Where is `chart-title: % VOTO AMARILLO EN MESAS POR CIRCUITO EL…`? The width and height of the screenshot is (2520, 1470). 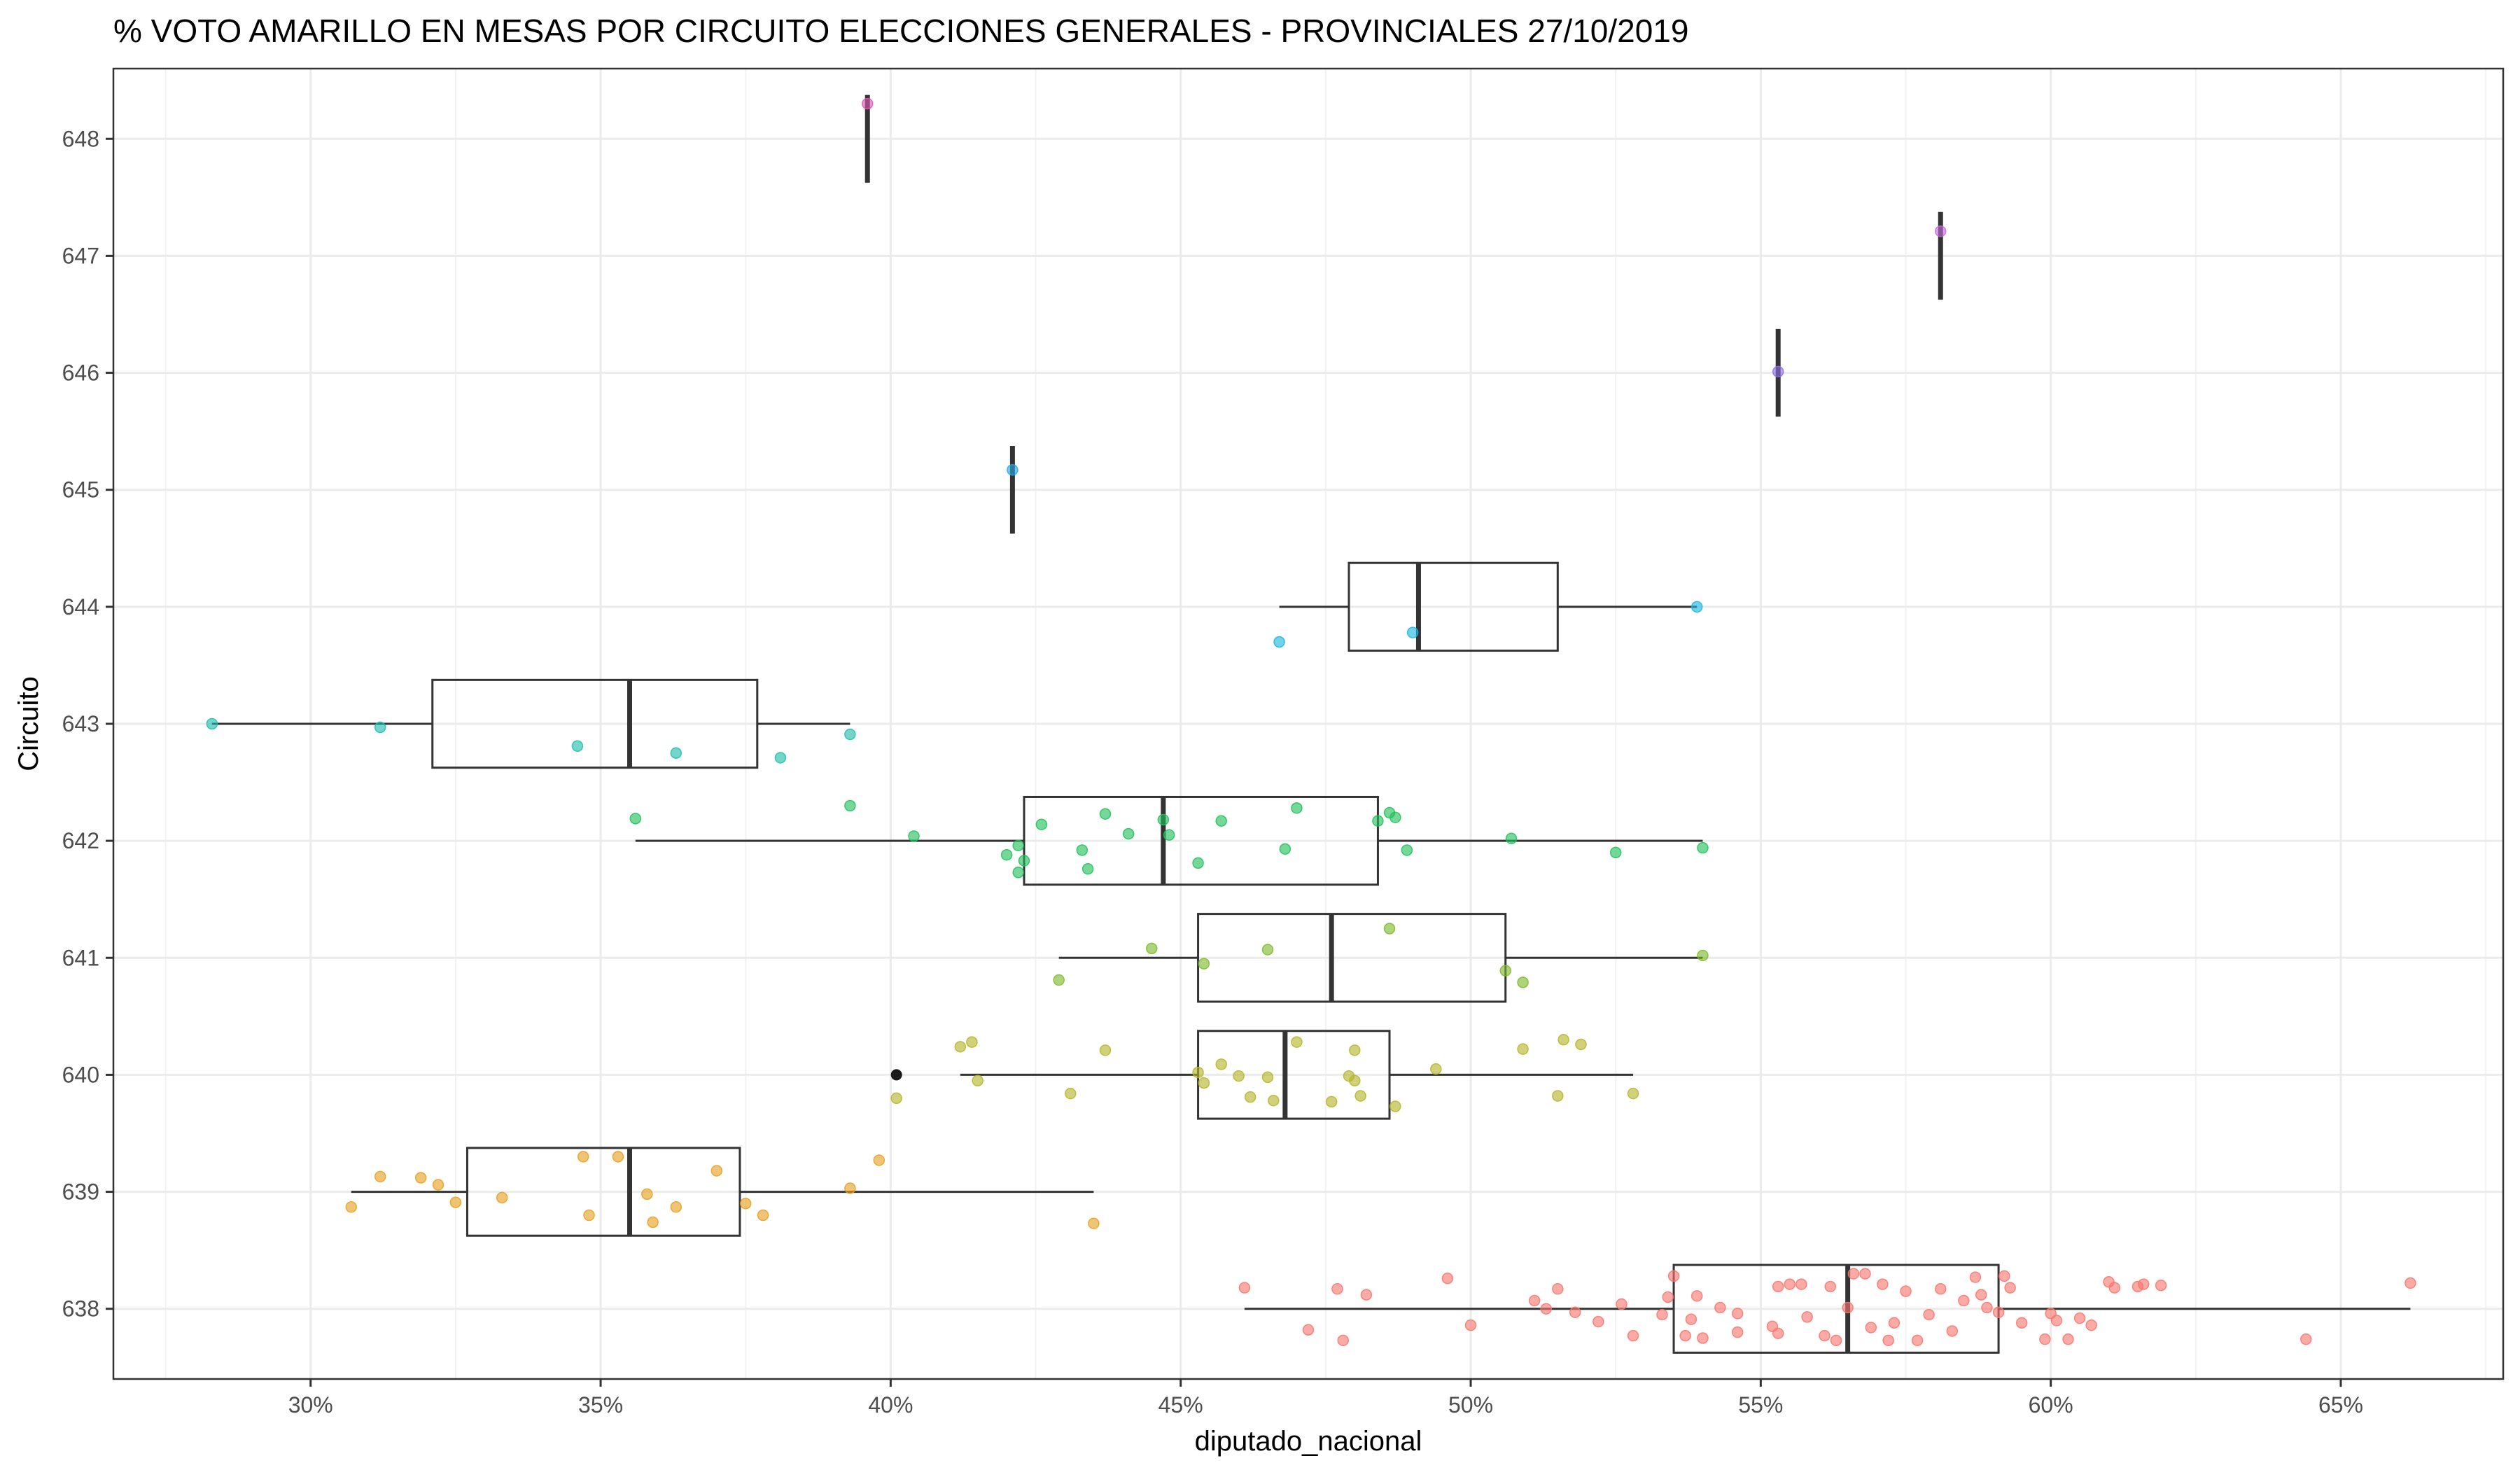
chart-title: % VOTO AMARILLO EN MESAS POR CIRCUITO EL… is located at coordinates (900, 31).